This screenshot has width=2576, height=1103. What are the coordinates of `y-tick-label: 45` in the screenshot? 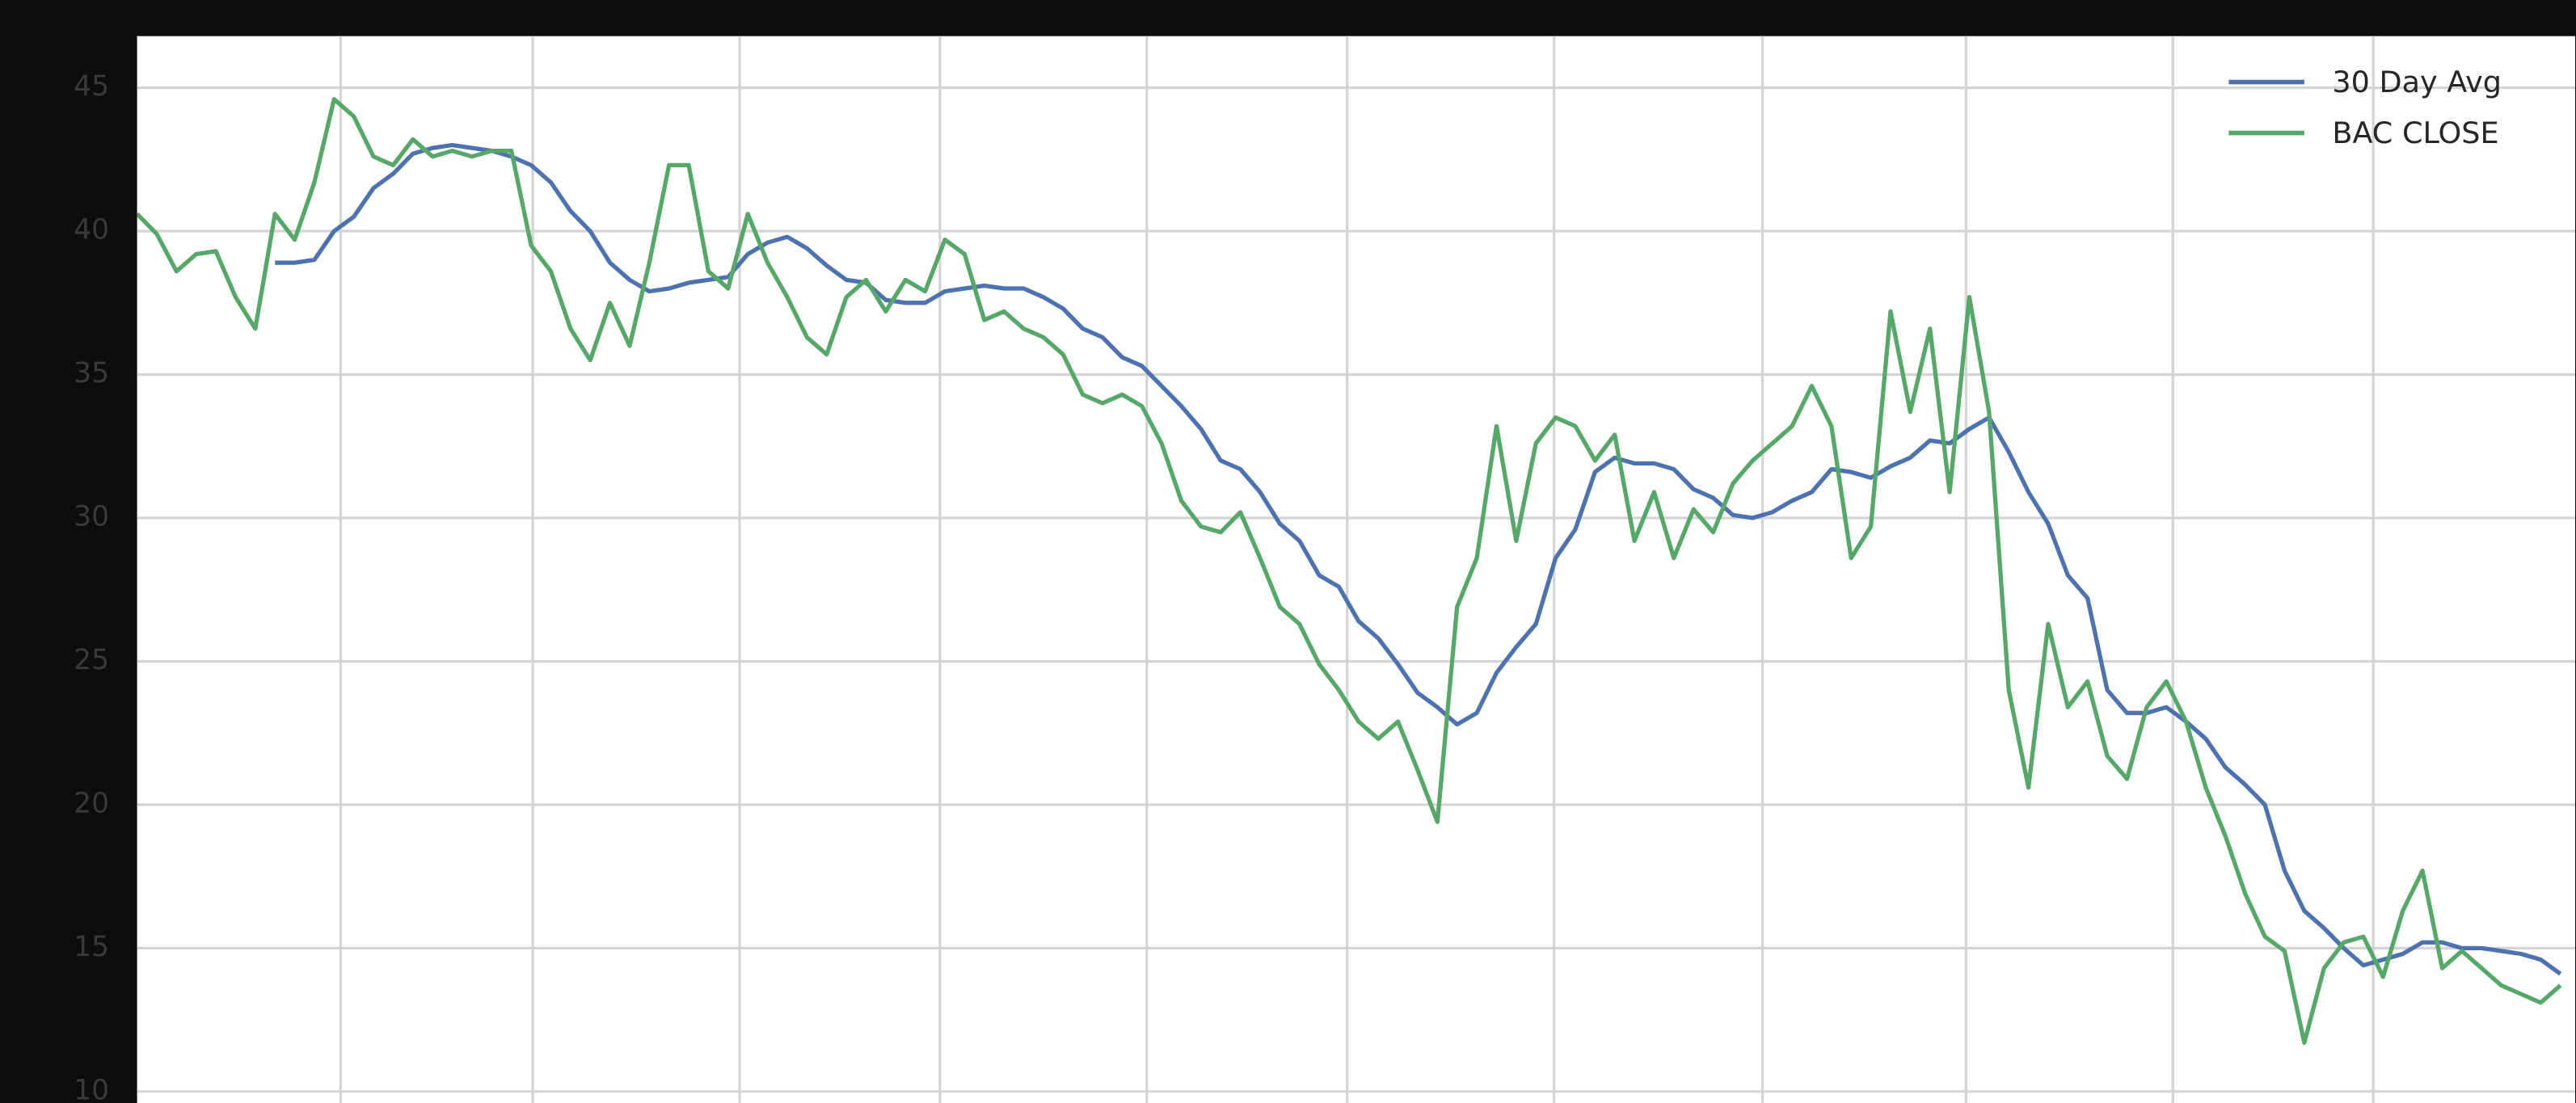 It's located at (91, 86).